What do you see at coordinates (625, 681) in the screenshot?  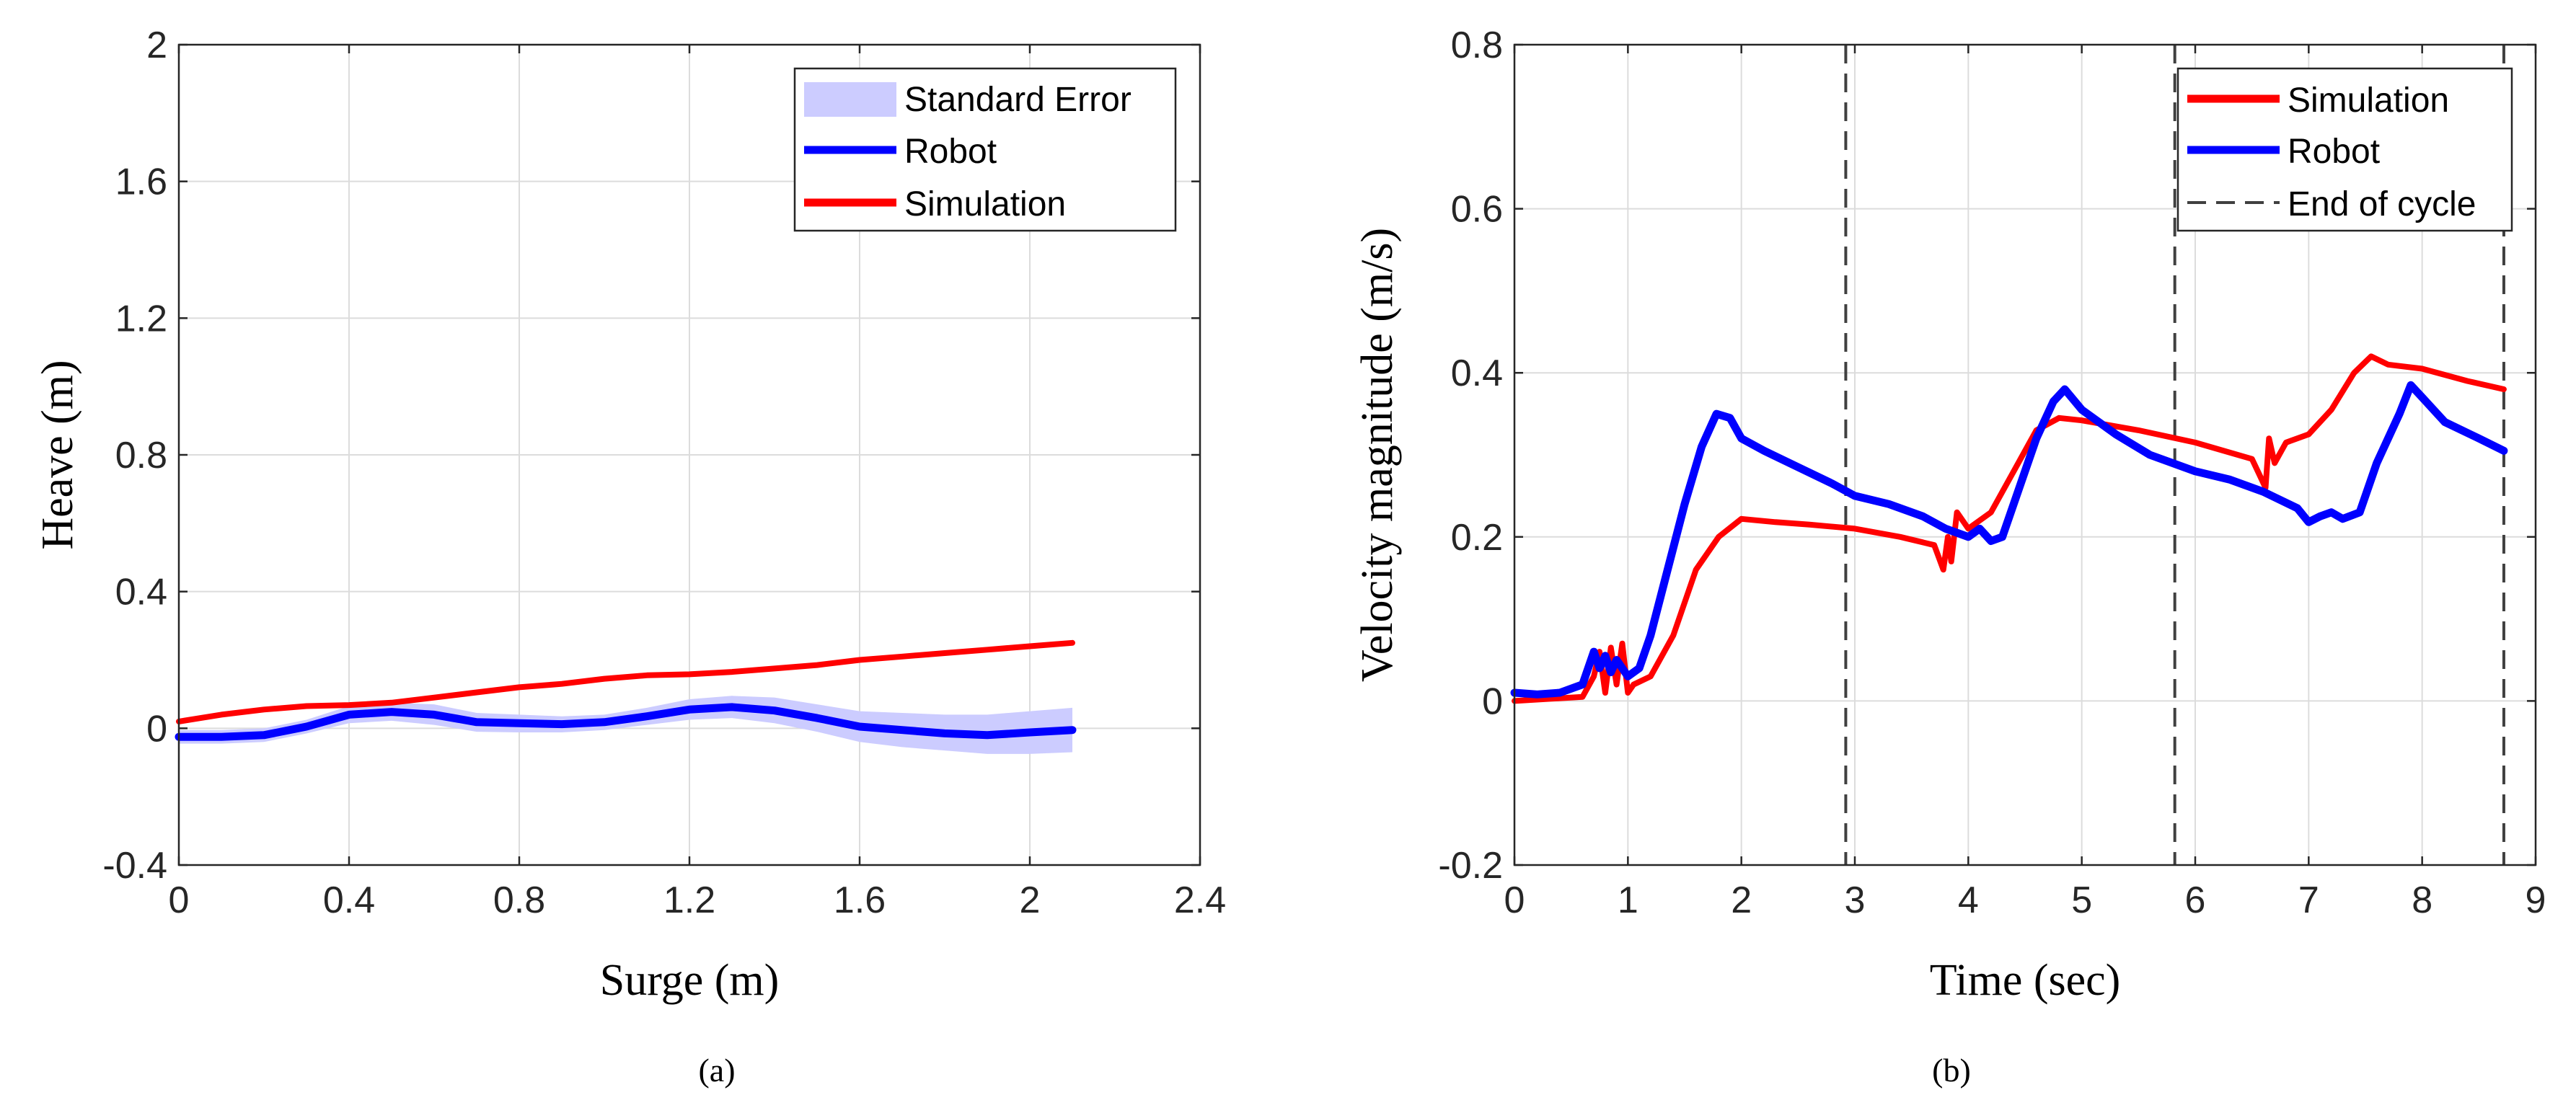 I see `panel-a-series-simulation` at bounding box center [625, 681].